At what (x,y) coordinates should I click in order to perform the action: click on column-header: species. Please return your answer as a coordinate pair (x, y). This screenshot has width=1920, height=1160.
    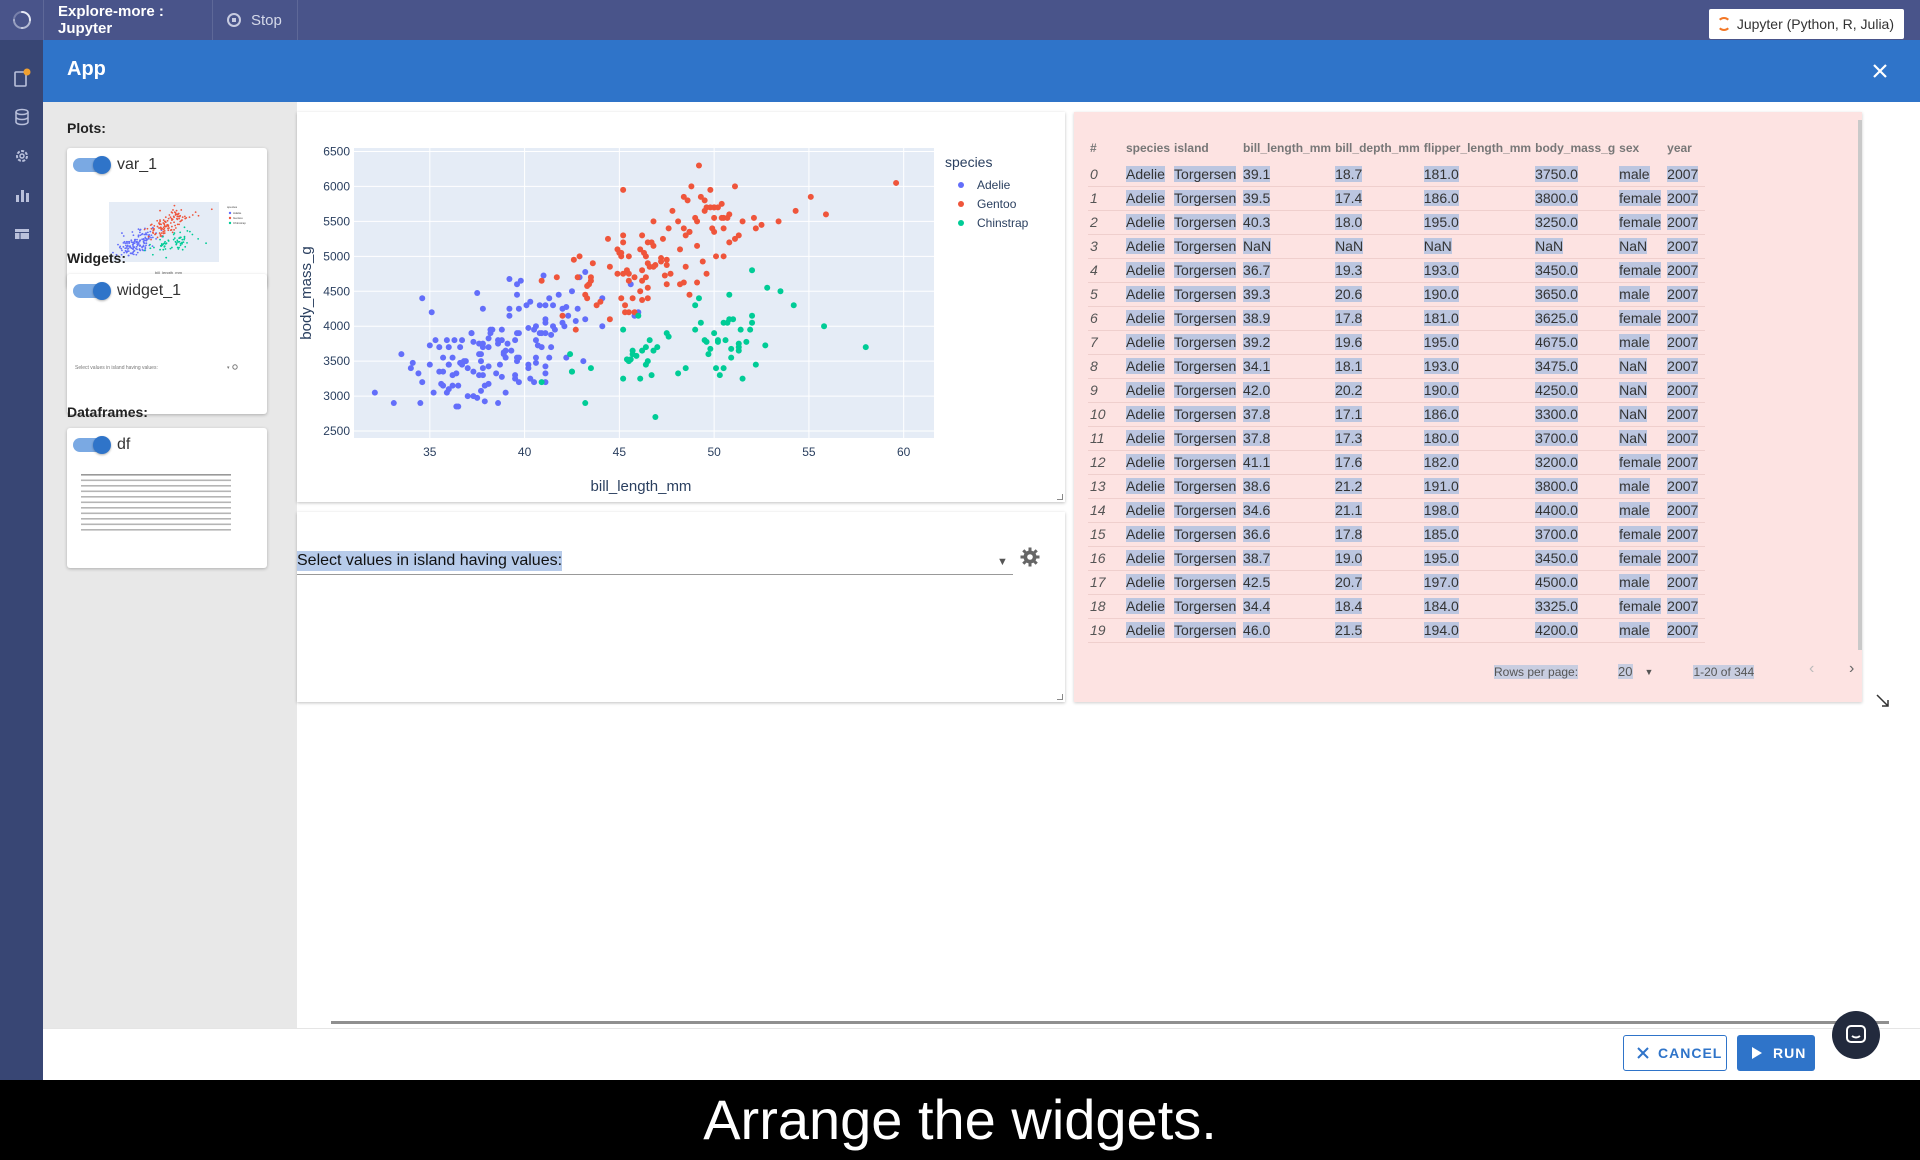
    Looking at the image, I should click on (1148, 148).